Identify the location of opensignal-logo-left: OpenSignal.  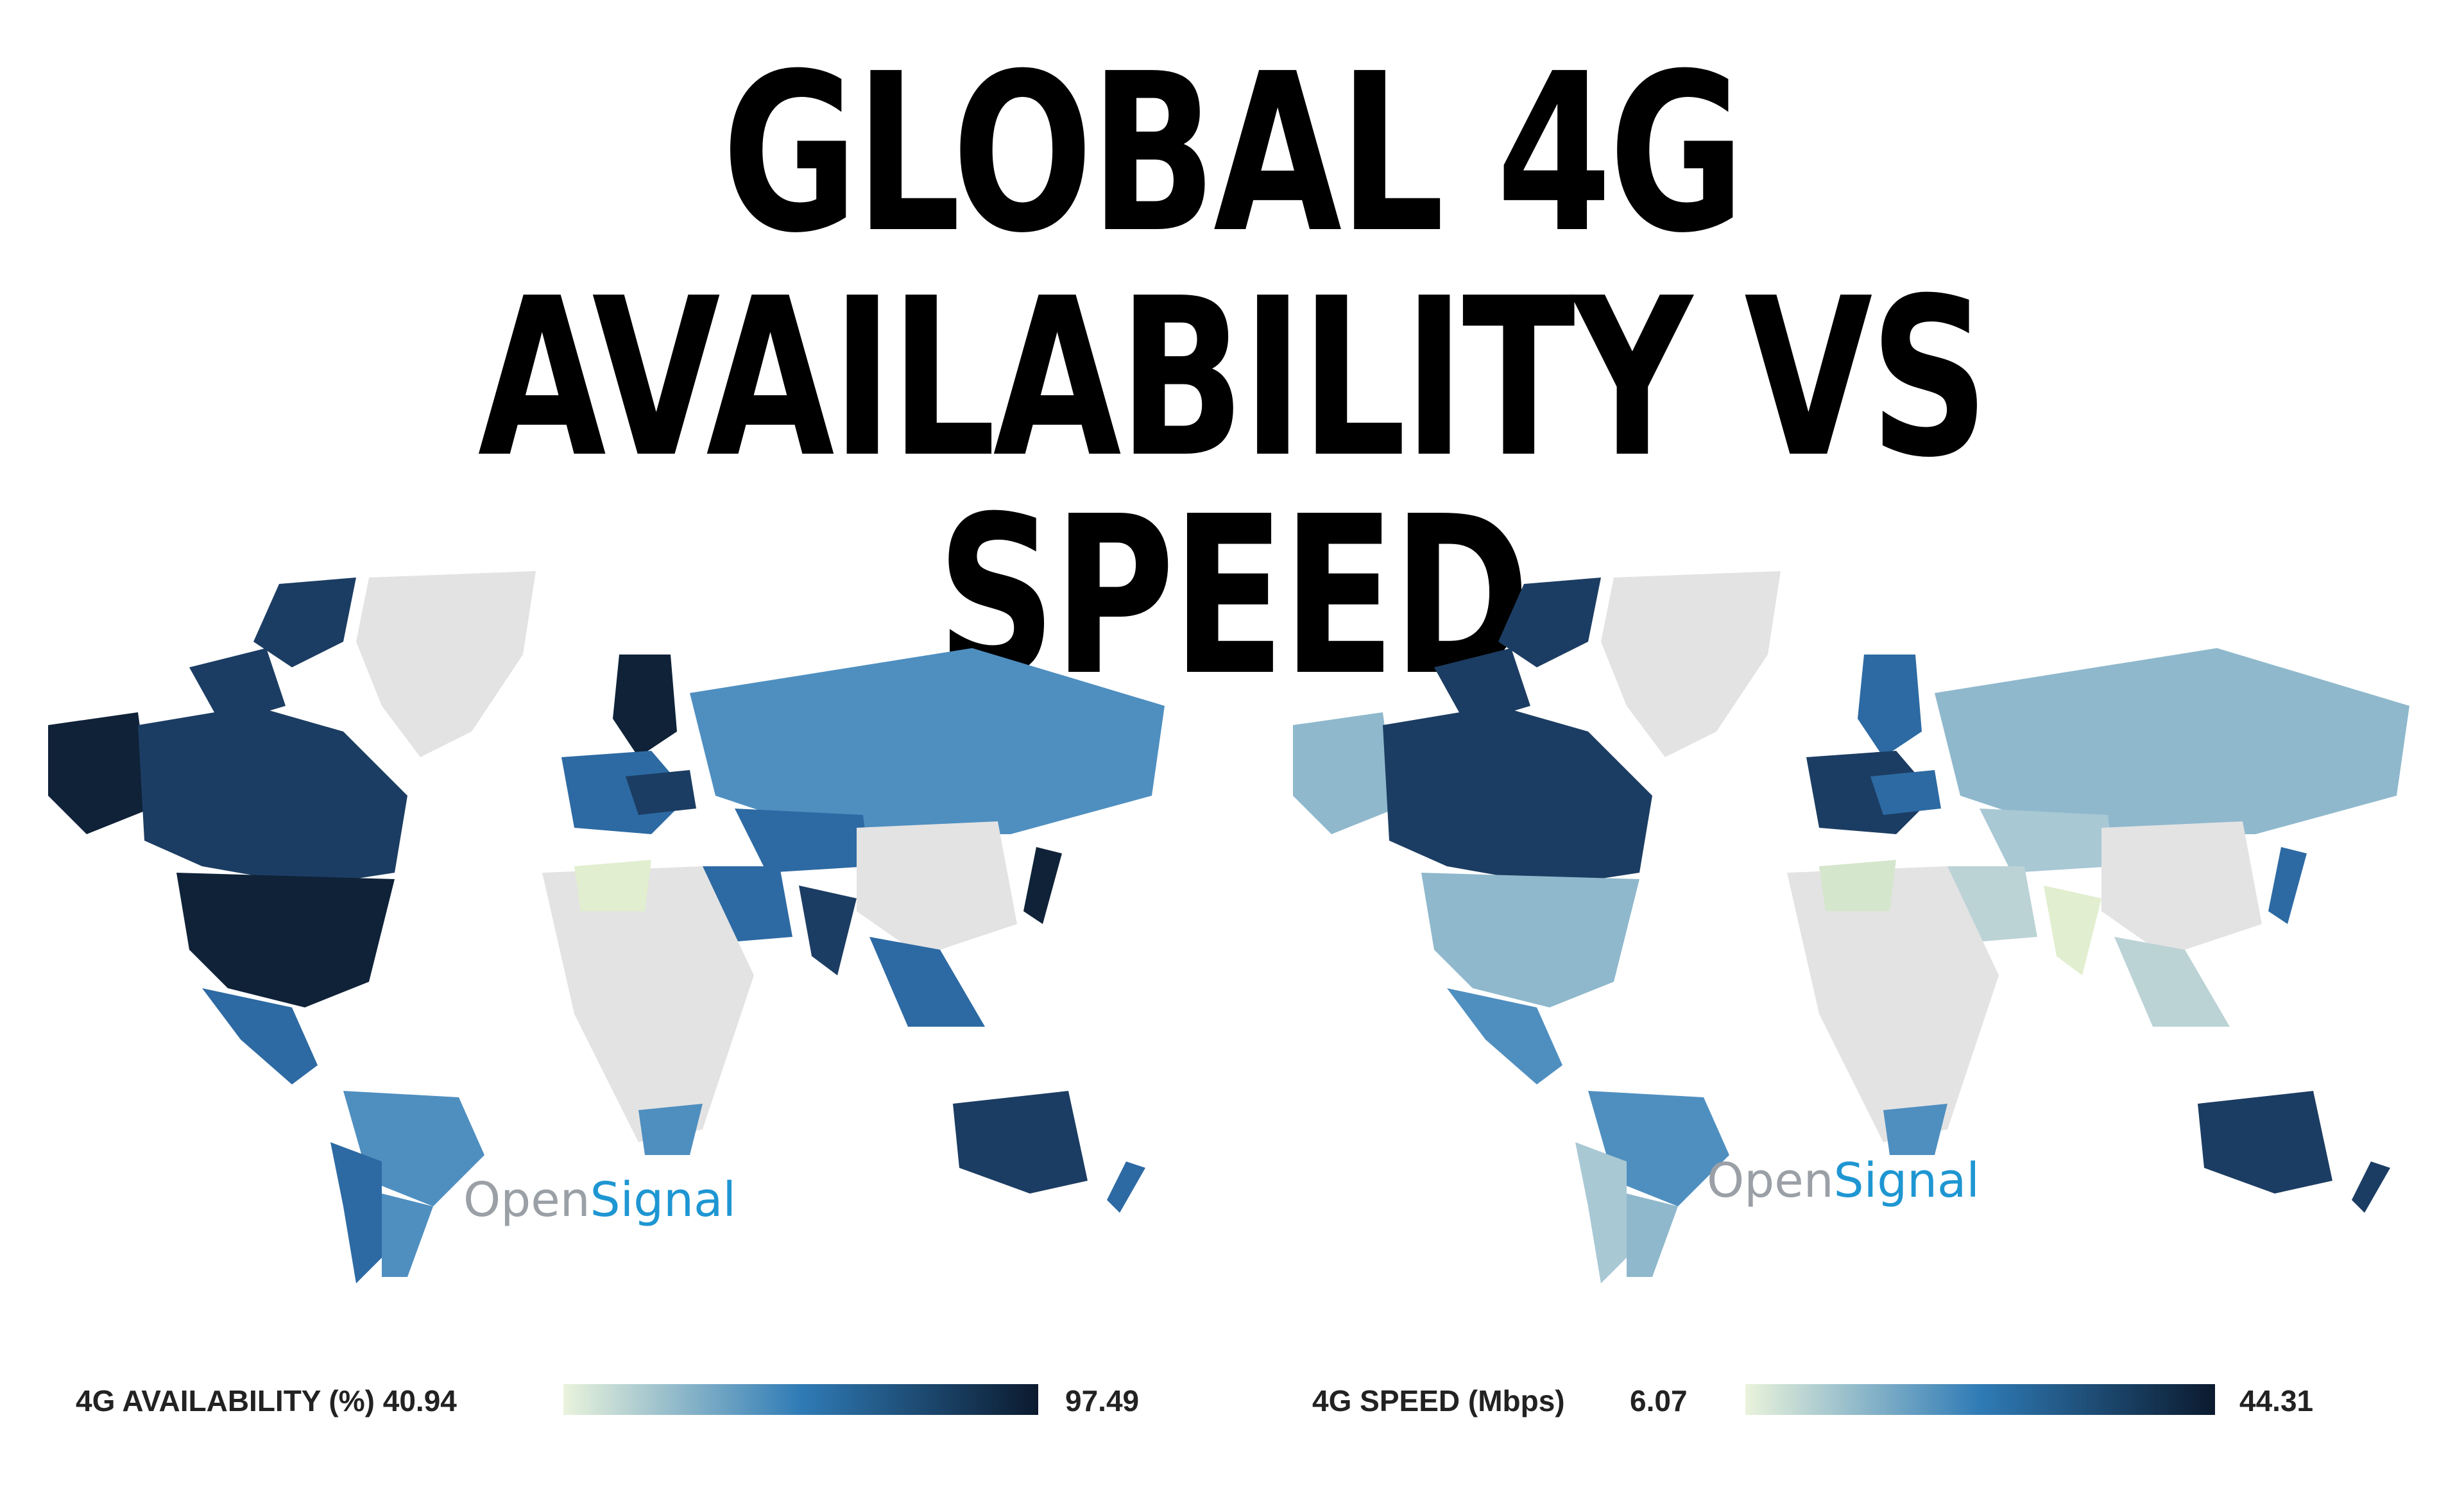
(600, 1200).